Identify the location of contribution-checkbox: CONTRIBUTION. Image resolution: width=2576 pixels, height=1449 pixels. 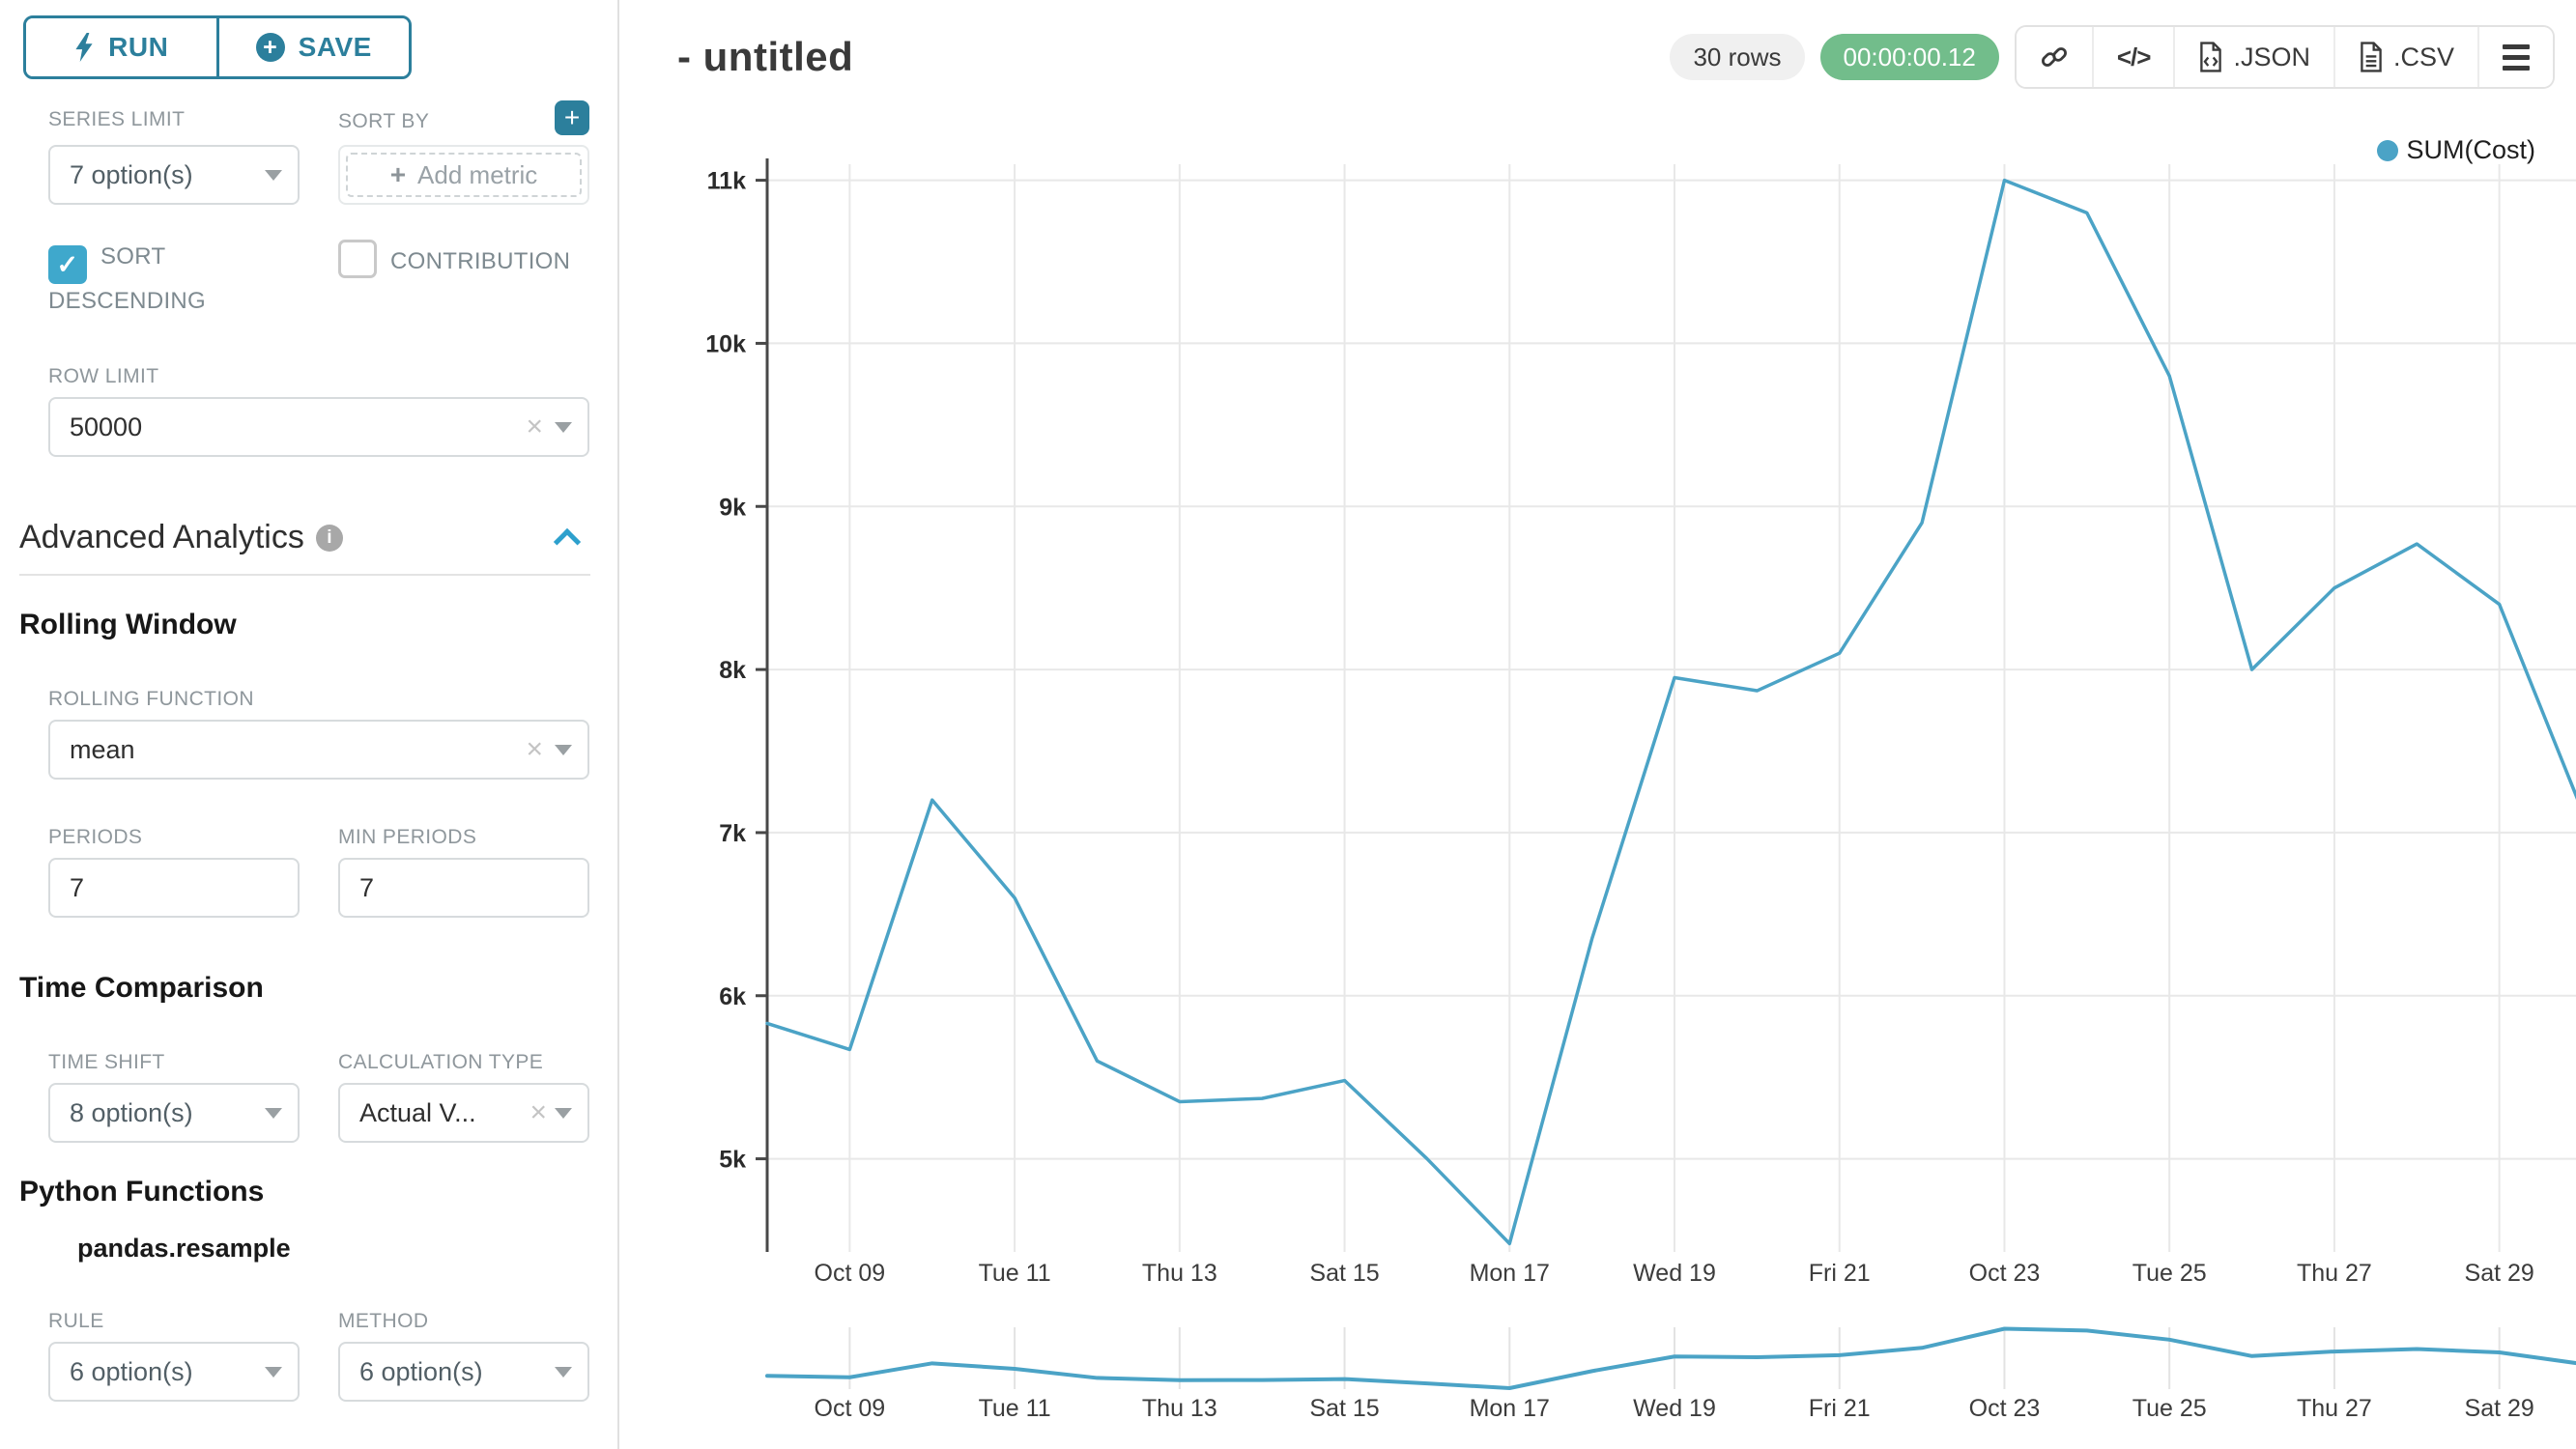
(464, 279).